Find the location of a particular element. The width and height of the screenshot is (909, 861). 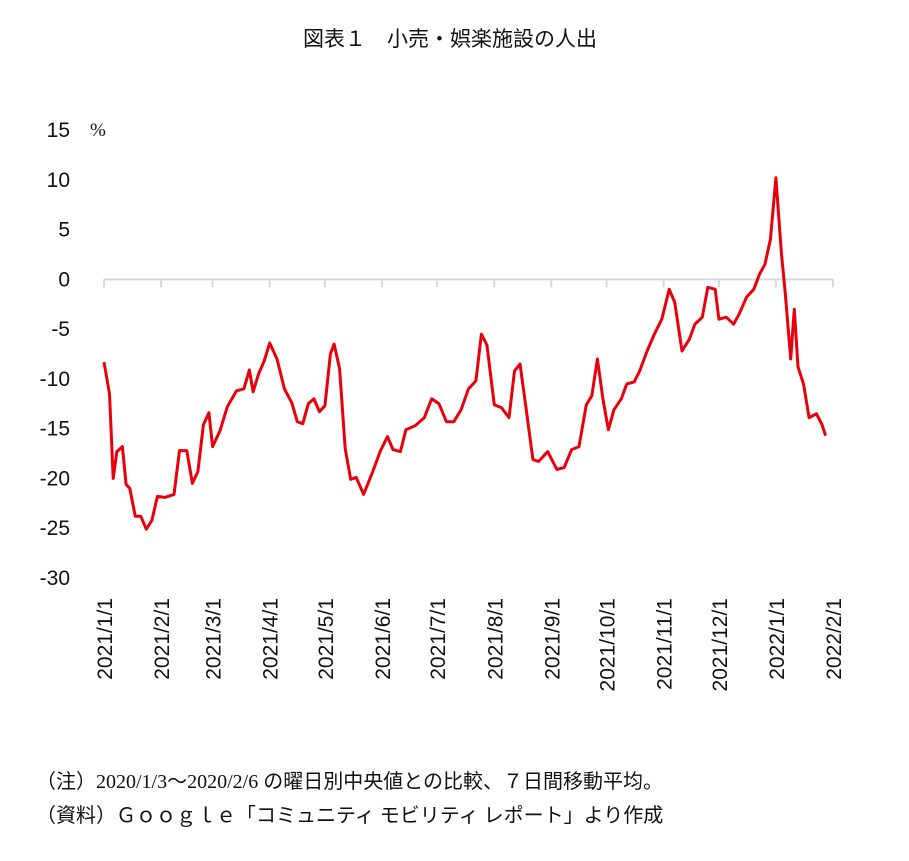

source: （資料）Ｇｏｏｇｌｅ「コミュニティ モビリティ レポート」より作成 is located at coordinates (349, 815).